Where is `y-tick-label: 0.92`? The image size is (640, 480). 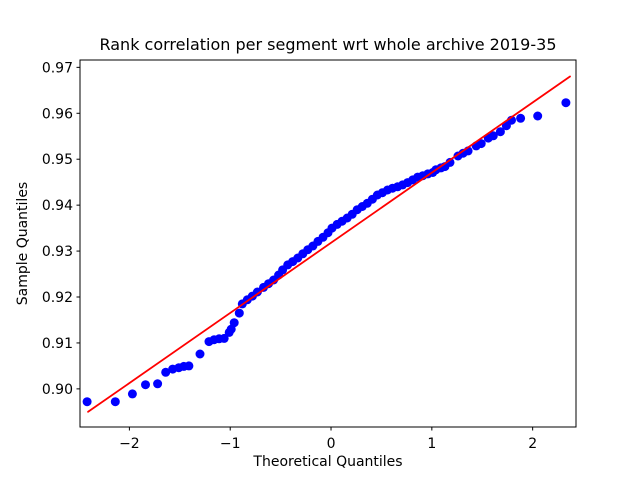
y-tick-label: 0.92 is located at coordinates (57, 298).